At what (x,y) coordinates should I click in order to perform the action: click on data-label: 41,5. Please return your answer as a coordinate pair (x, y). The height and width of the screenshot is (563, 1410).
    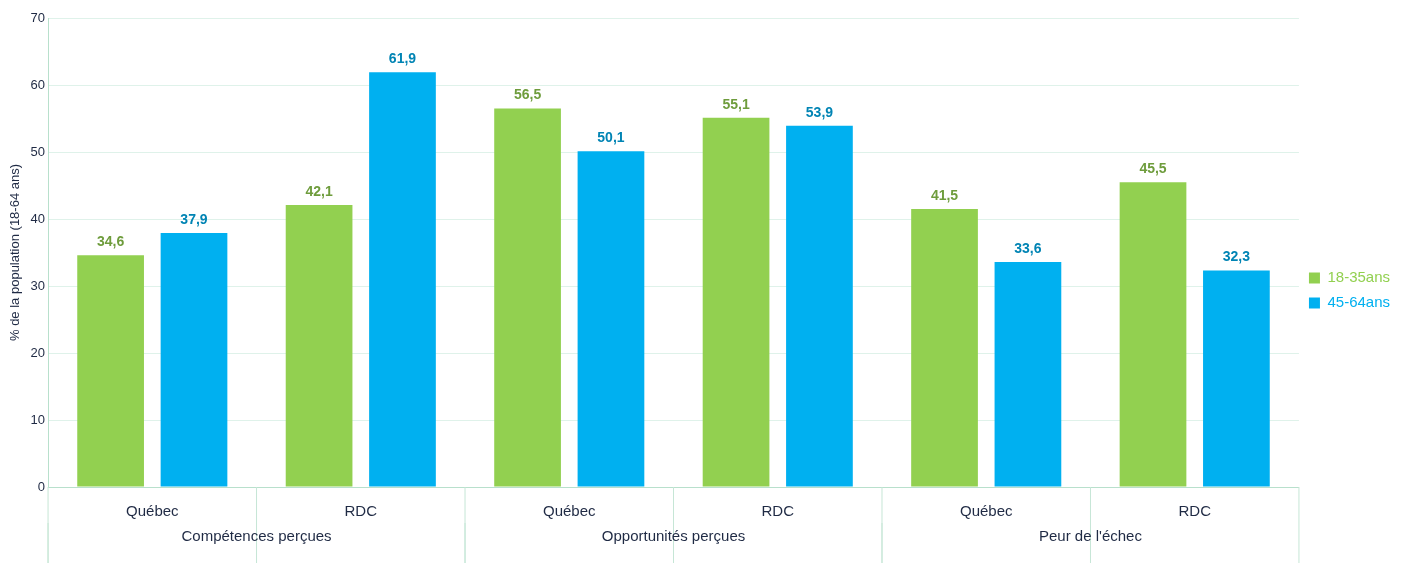
    Looking at the image, I should click on (944, 194).